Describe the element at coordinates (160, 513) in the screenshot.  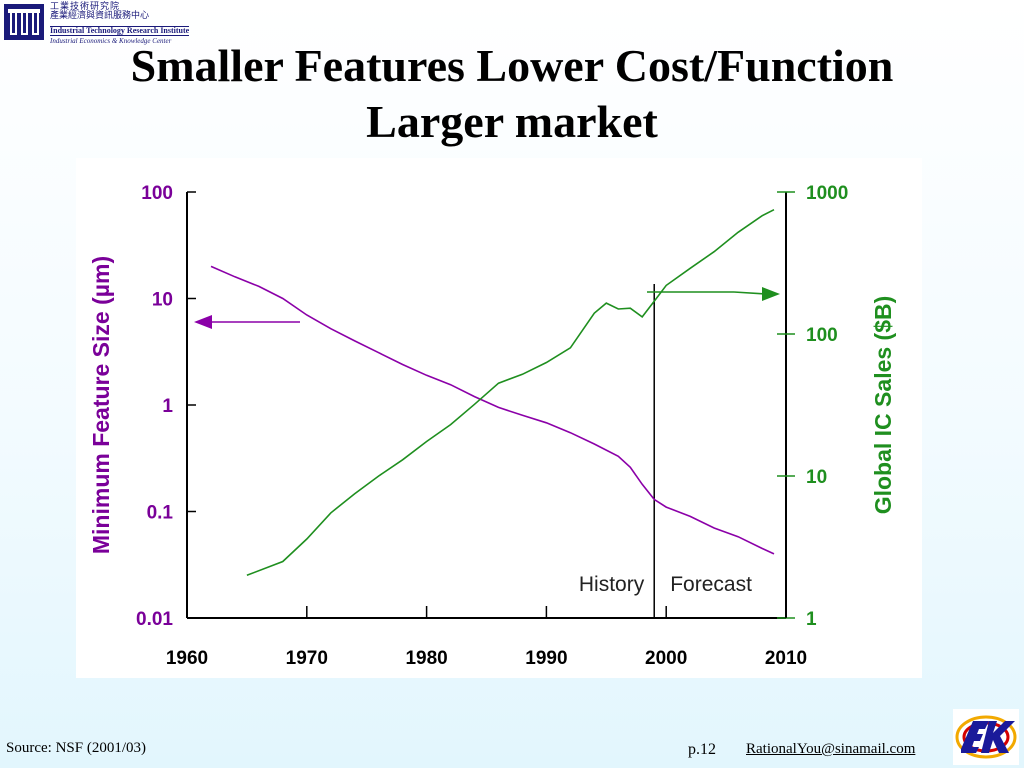
I see `left-tick-label: 0.1` at that location.